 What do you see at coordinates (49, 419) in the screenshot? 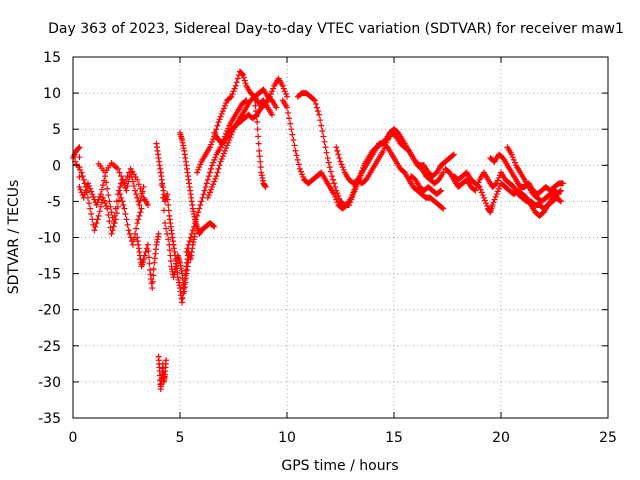
I see `y-tick-label: -35` at bounding box center [49, 419].